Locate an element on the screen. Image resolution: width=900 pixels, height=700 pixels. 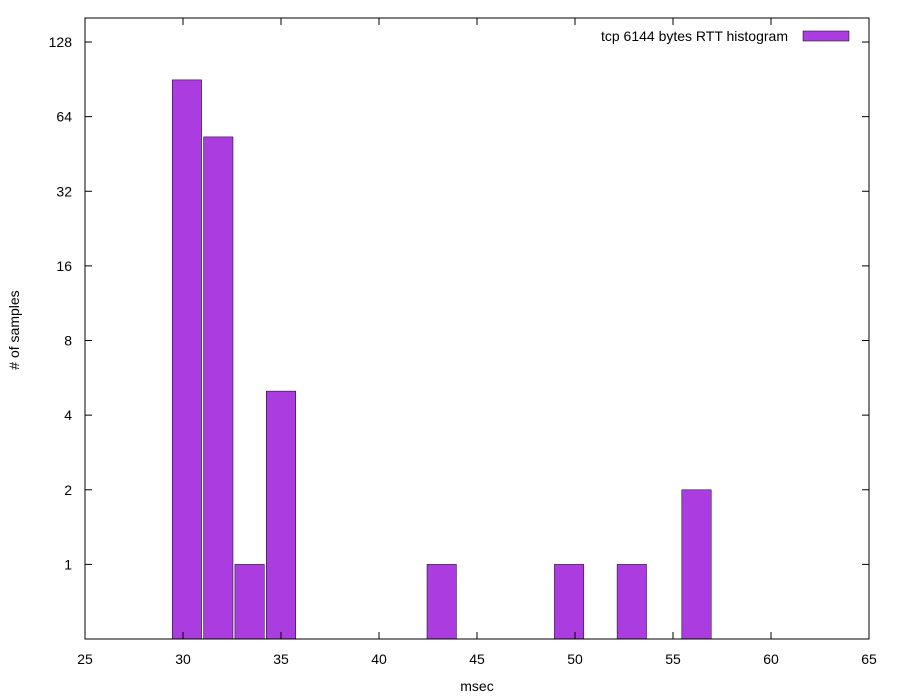
x-tick-label: 30 is located at coordinates (183, 659).